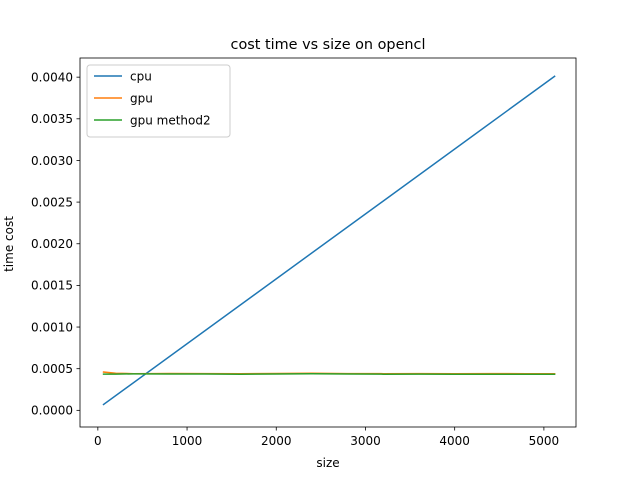 This screenshot has height=485, width=640. Describe the element at coordinates (52, 286) in the screenshot. I see `y-tick-label: 0.0015` at that location.